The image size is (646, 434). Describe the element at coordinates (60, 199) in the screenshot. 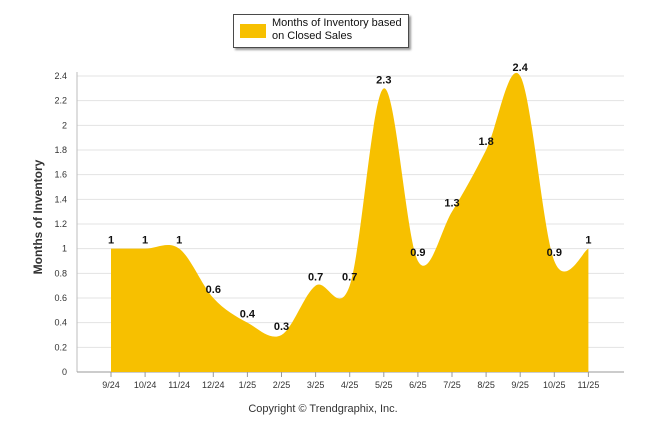

I see `y-tick-label: 1.4` at that location.